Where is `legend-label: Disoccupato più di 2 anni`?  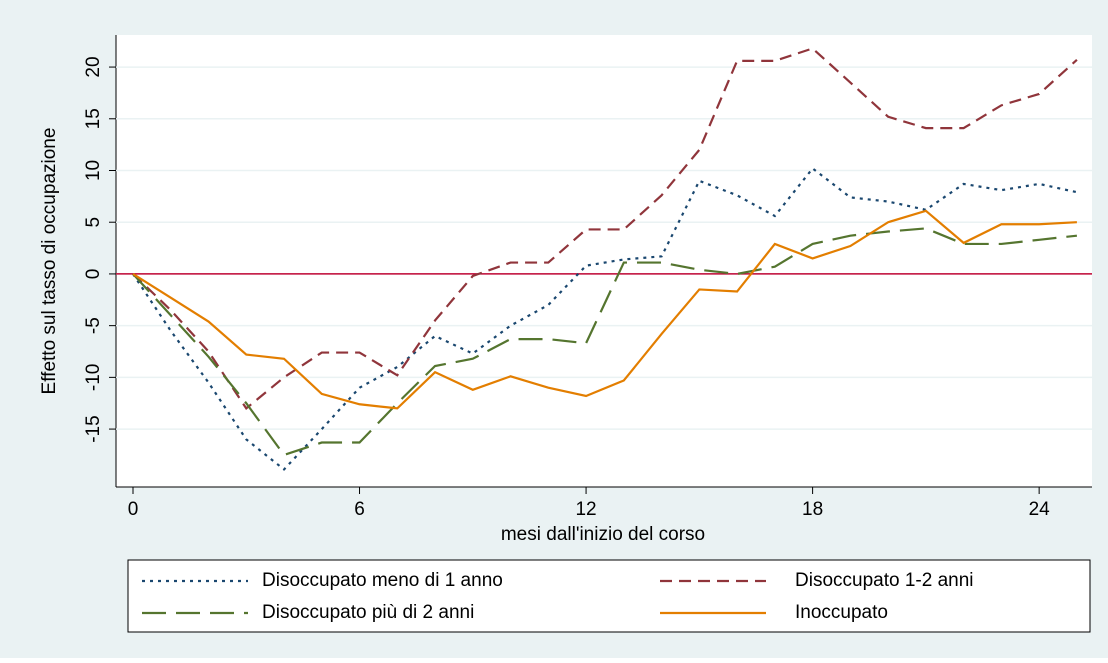
legend-label: Disoccupato più di 2 anni is located at coordinates (368, 612).